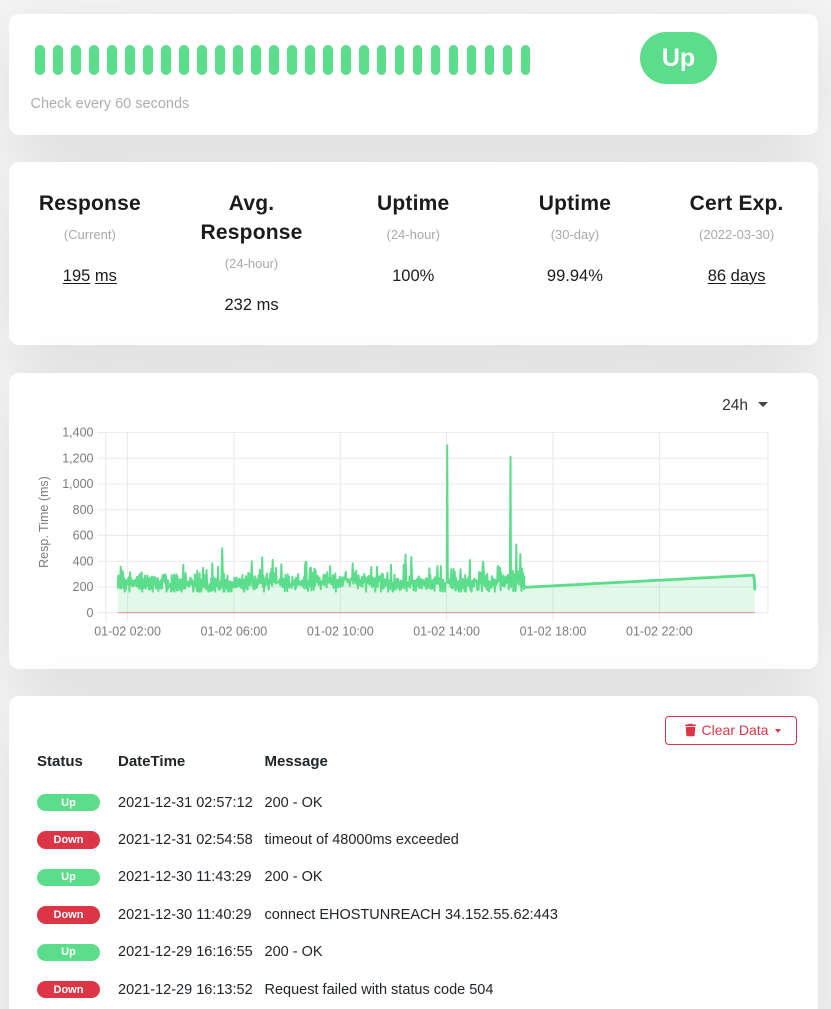 The image size is (831, 1009). What do you see at coordinates (553, 632) in the screenshot?
I see `svg-text: 01-02 18:00` at bounding box center [553, 632].